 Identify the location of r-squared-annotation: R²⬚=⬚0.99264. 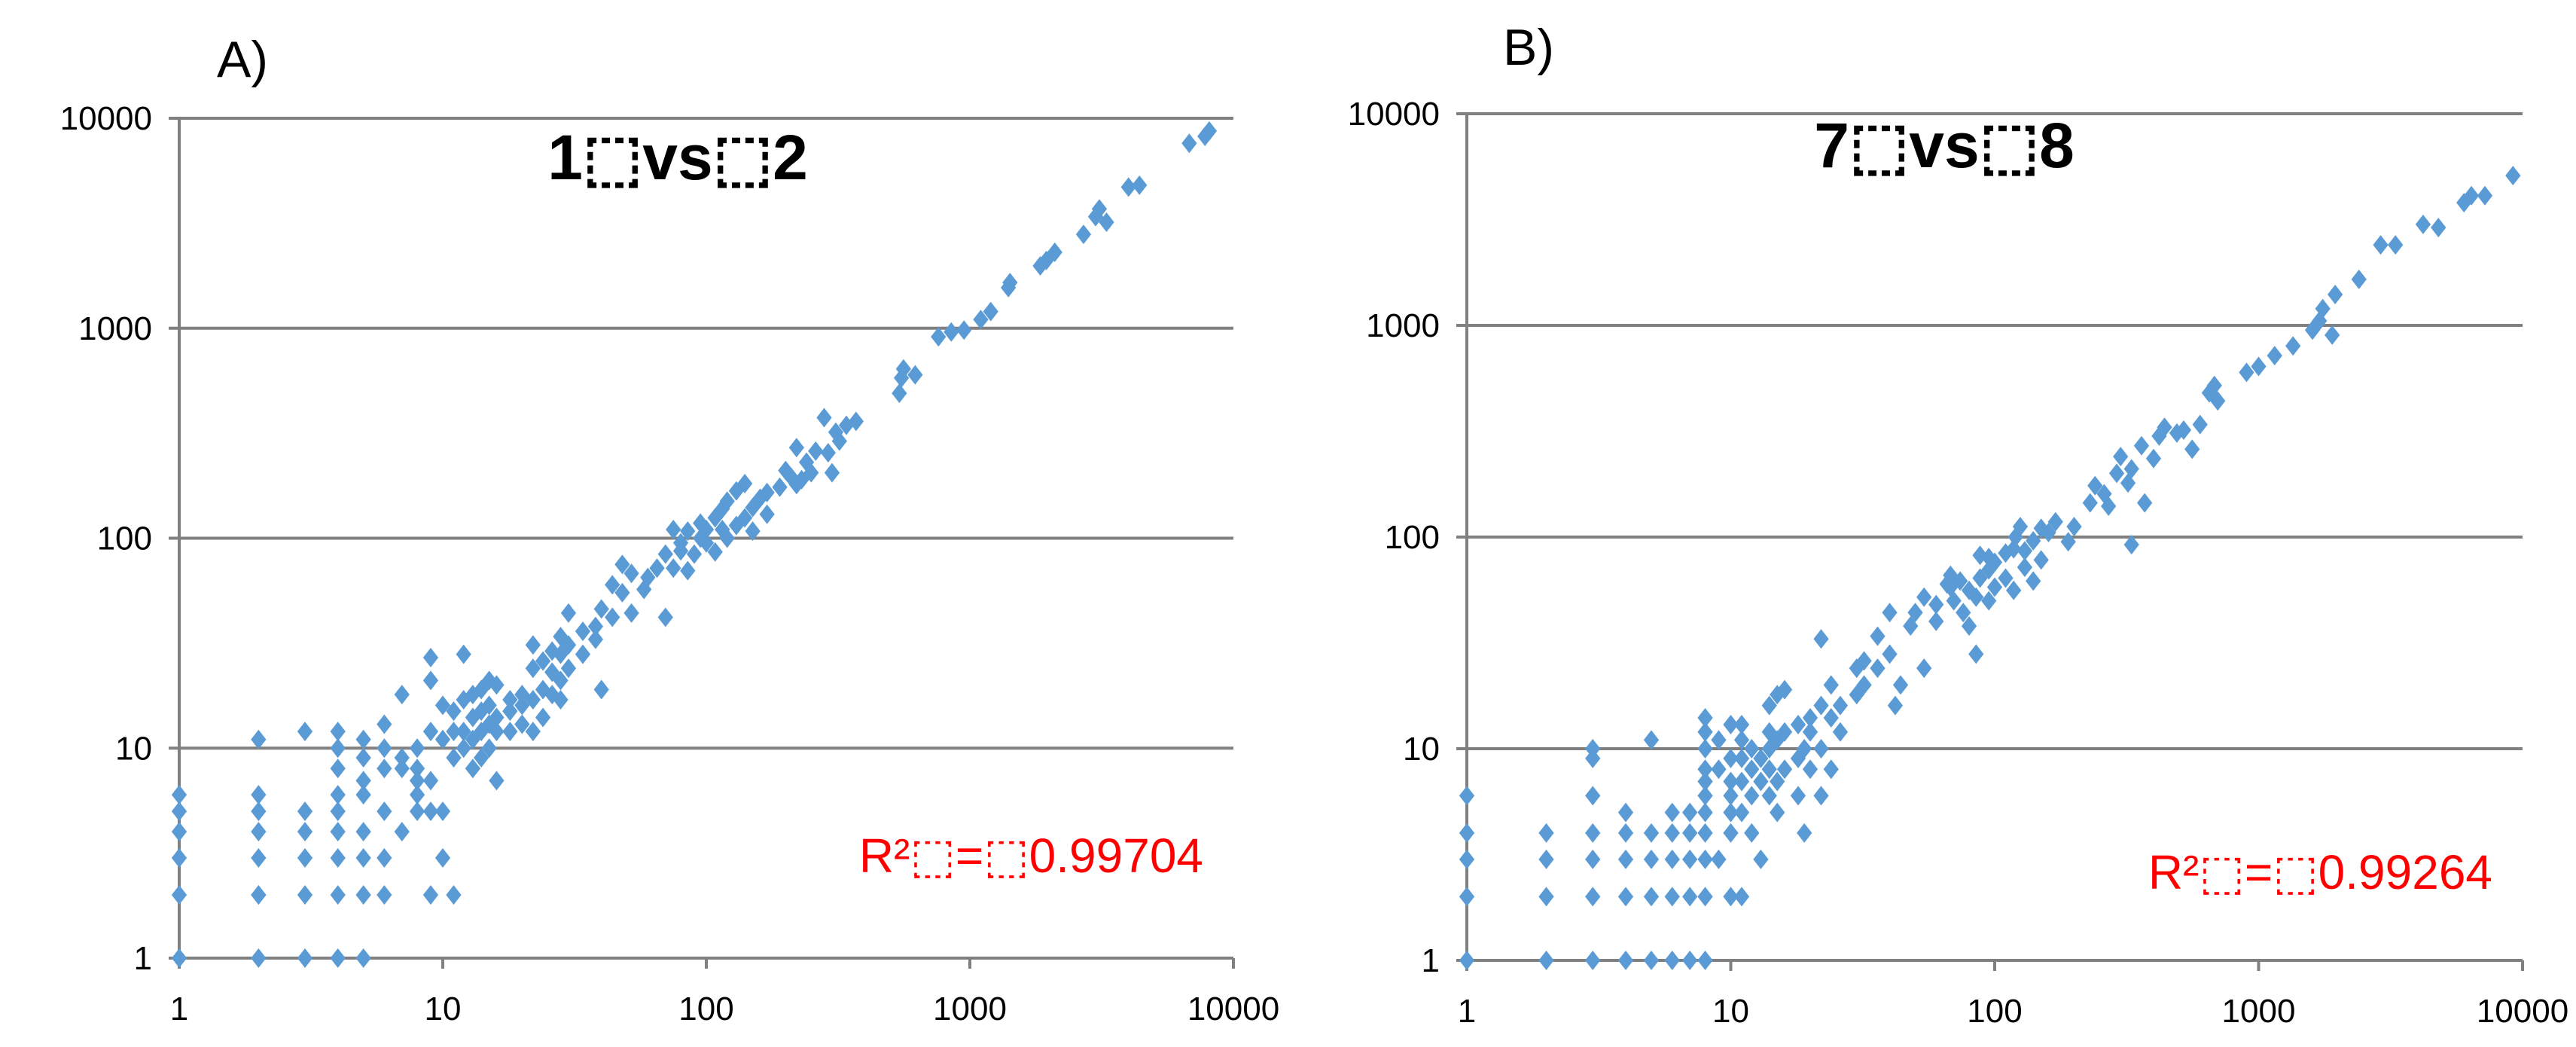
(2320, 872).